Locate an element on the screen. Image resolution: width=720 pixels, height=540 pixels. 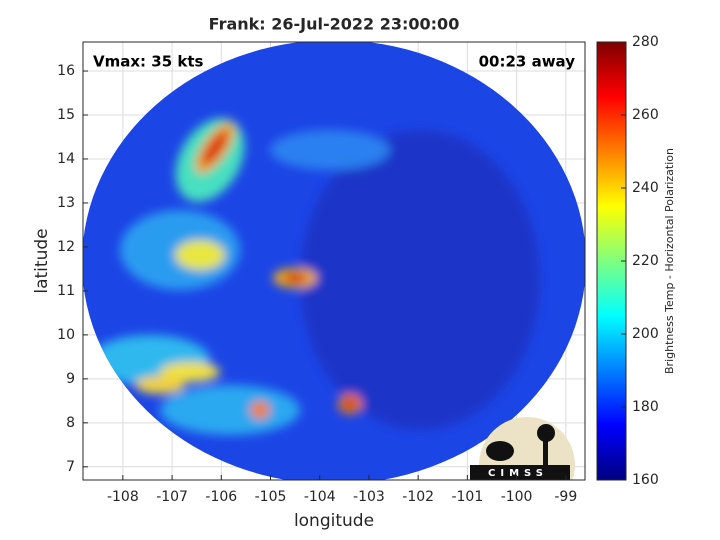
x-tick-label: -102 is located at coordinates (418, 497).